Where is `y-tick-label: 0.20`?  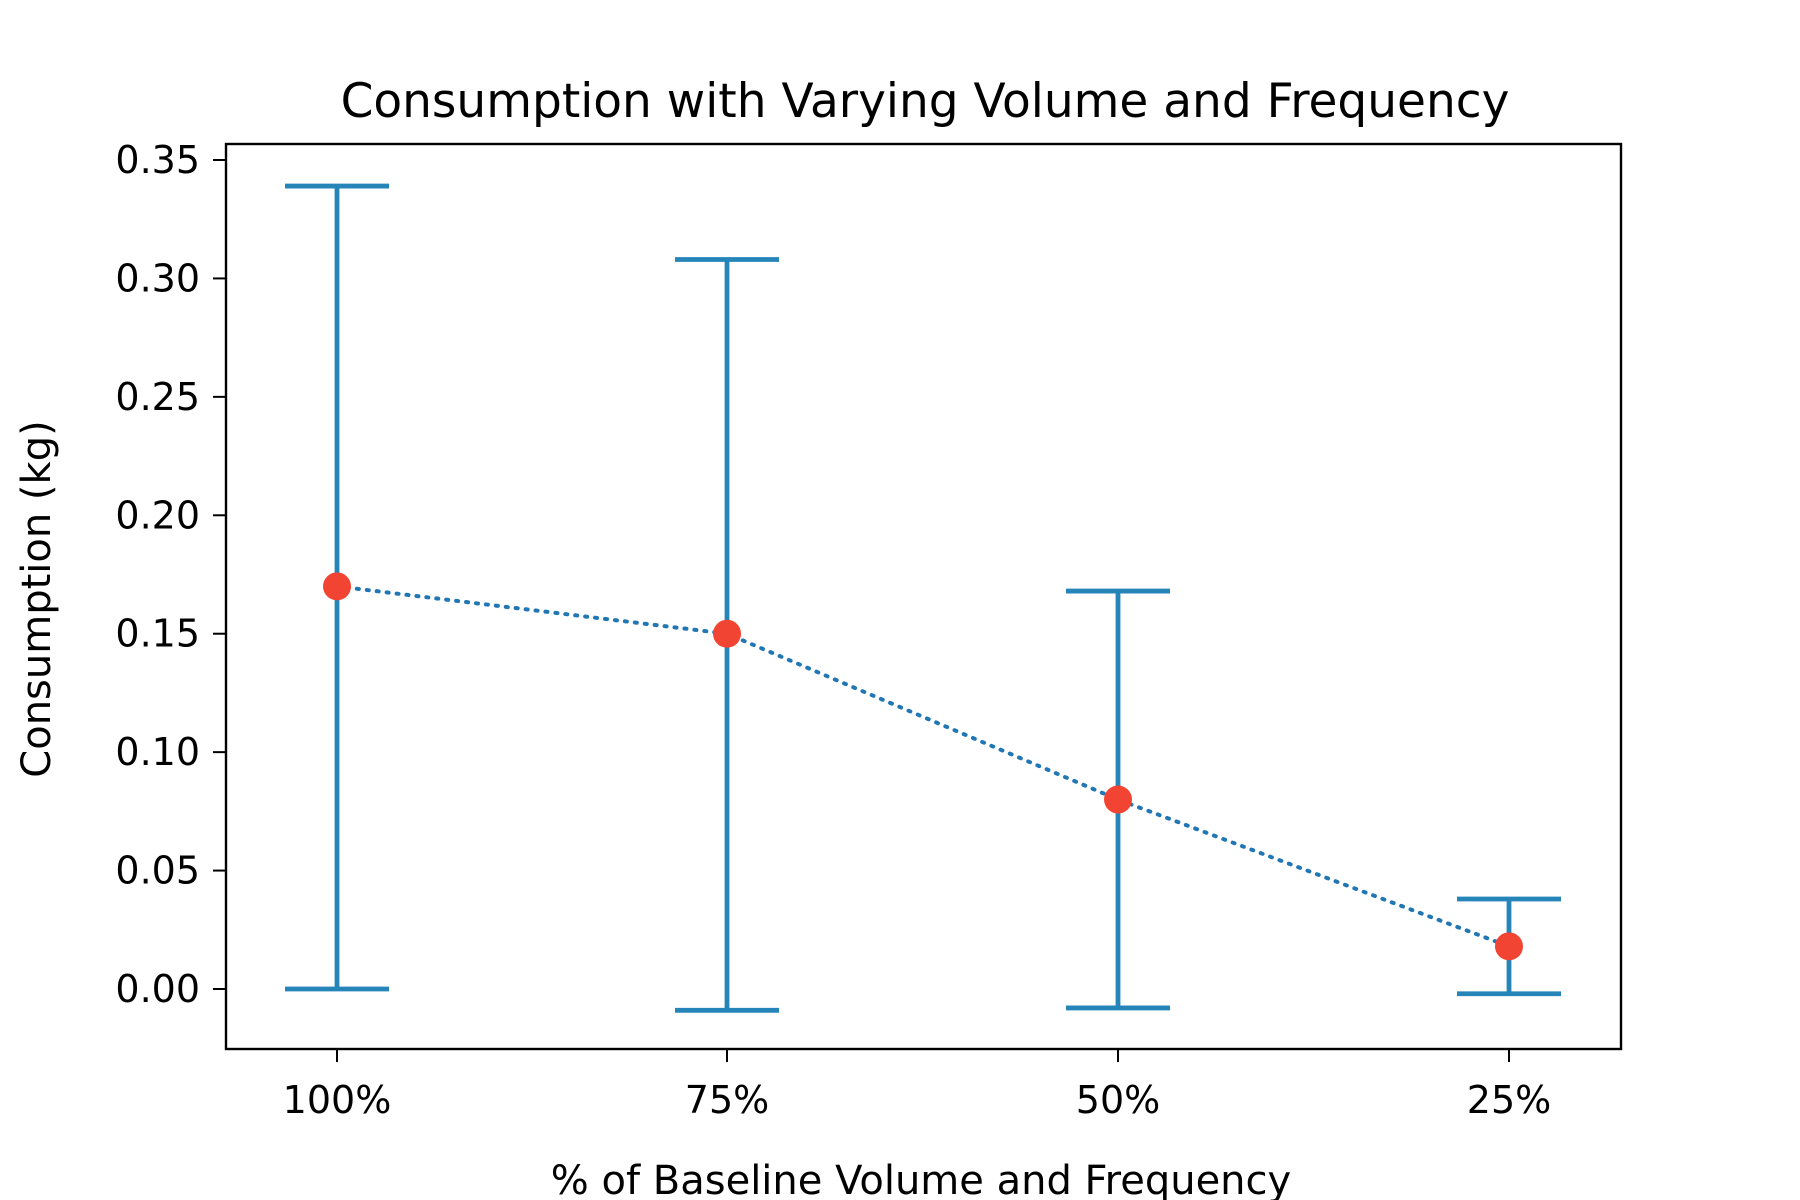
y-tick-label: 0.20 is located at coordinates (157, 515).